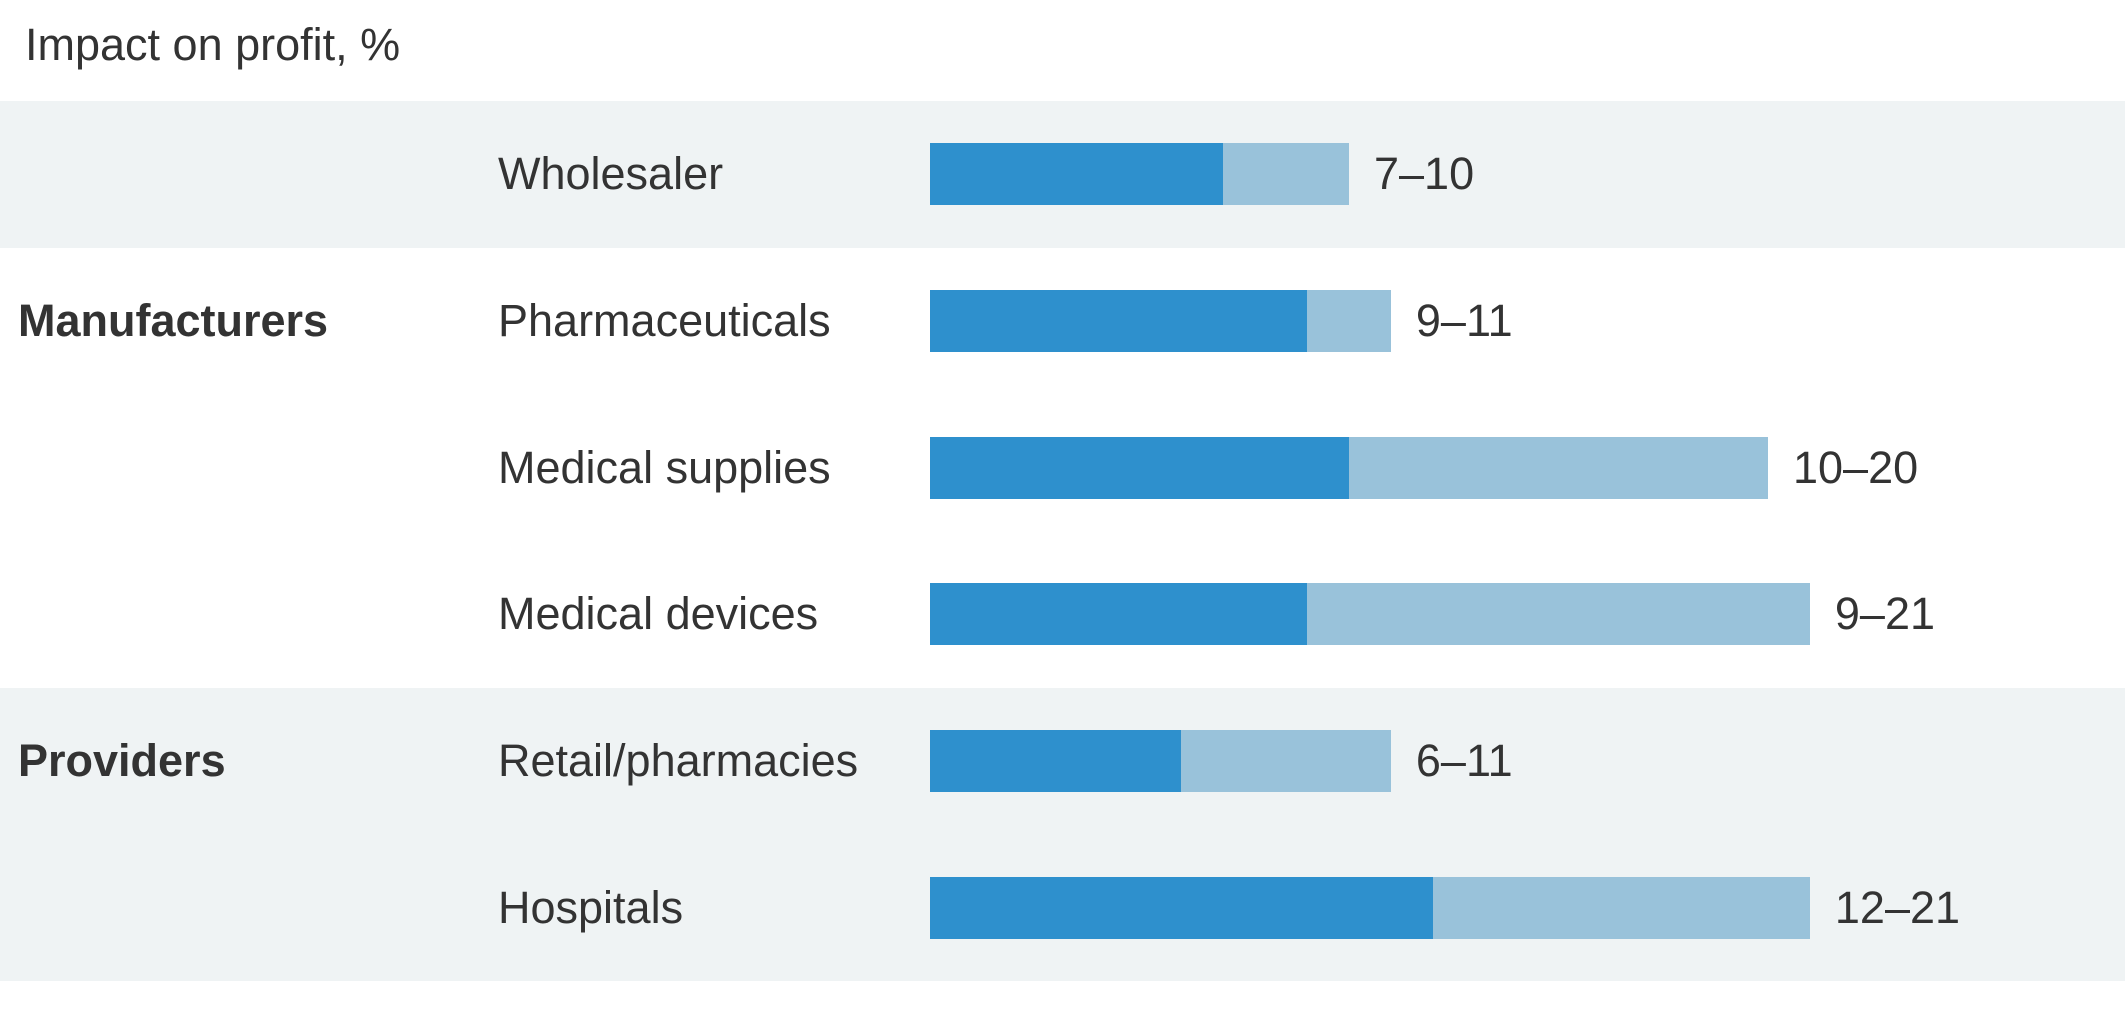 The image size is (2125, 1030). What do you see at coordinates (1424, 174) in the screenshot?
I see `value-label: 7–10` at bounding box center [1424, 174].